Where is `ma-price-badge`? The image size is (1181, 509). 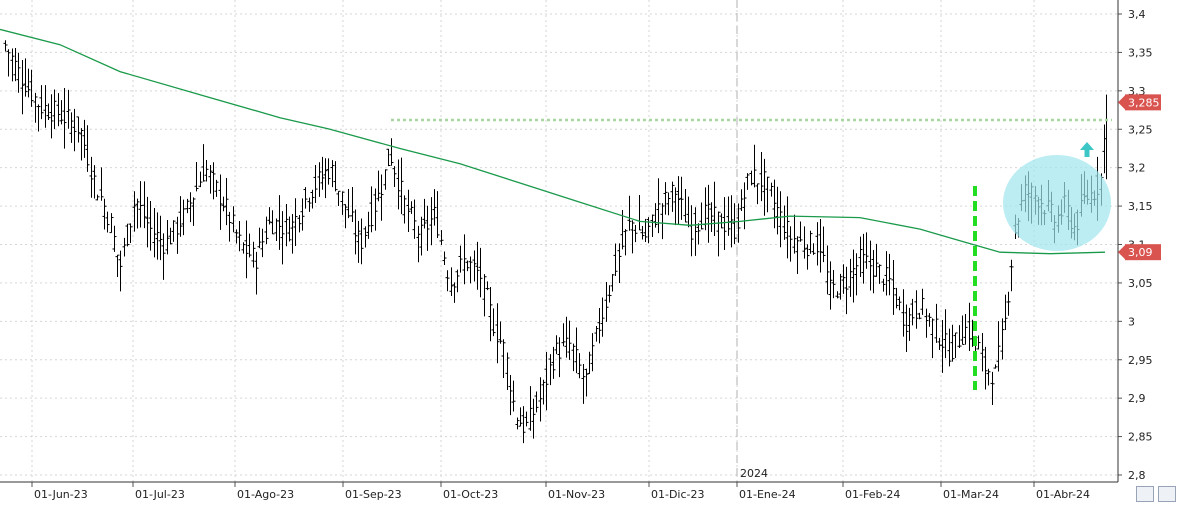 ma-price-badge is located at coordinates (1143, 252).